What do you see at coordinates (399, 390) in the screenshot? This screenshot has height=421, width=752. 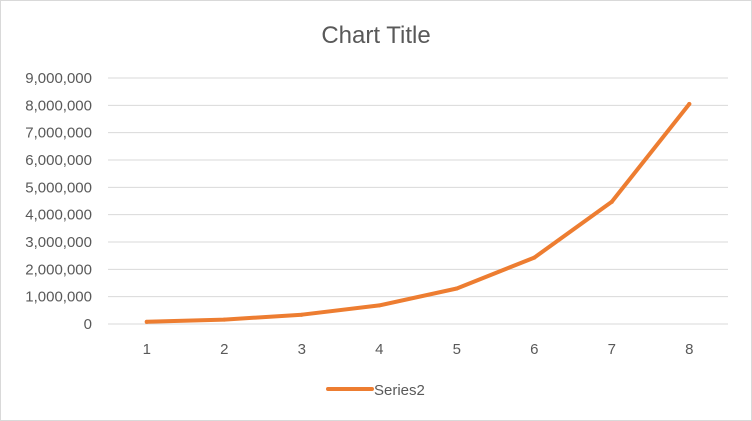 I see `legend-label-series2: Series2` at bounding box center [399, 390].